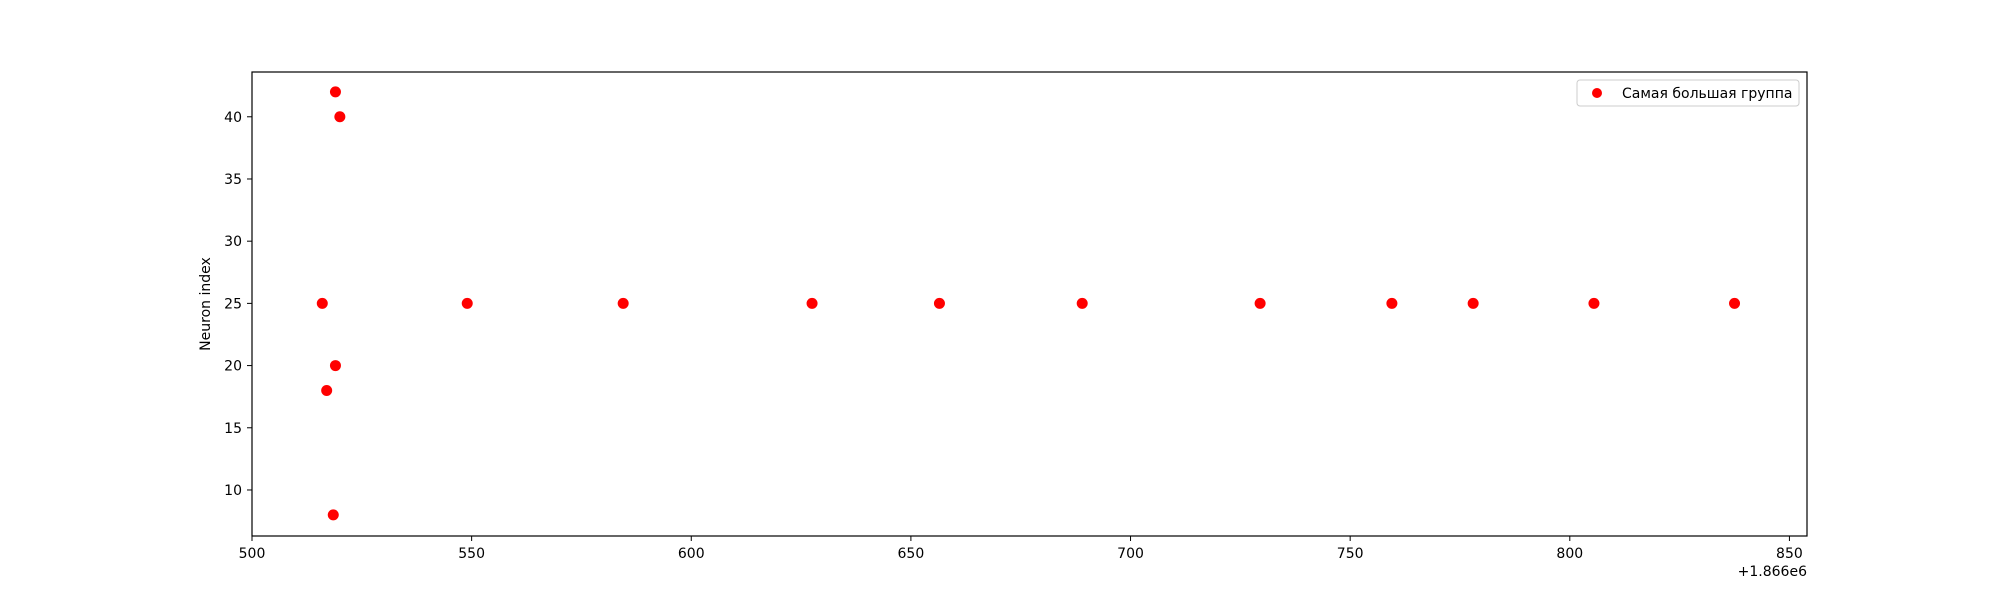  Describe the element at coordinates (1350, 554) in the screenshot. I see `x-tick-label: 750` at that location.